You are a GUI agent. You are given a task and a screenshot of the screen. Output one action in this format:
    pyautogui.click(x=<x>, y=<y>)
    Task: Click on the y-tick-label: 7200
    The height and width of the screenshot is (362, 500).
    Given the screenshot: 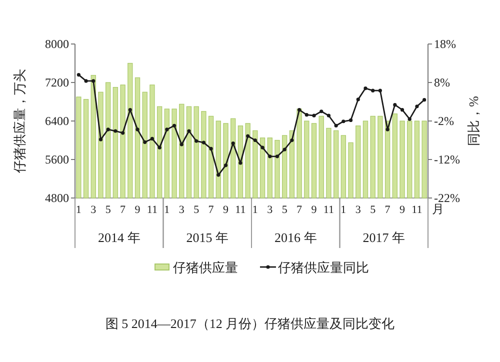 What is the action you would take?
    pyautogui.click(x=57, y=83)
    